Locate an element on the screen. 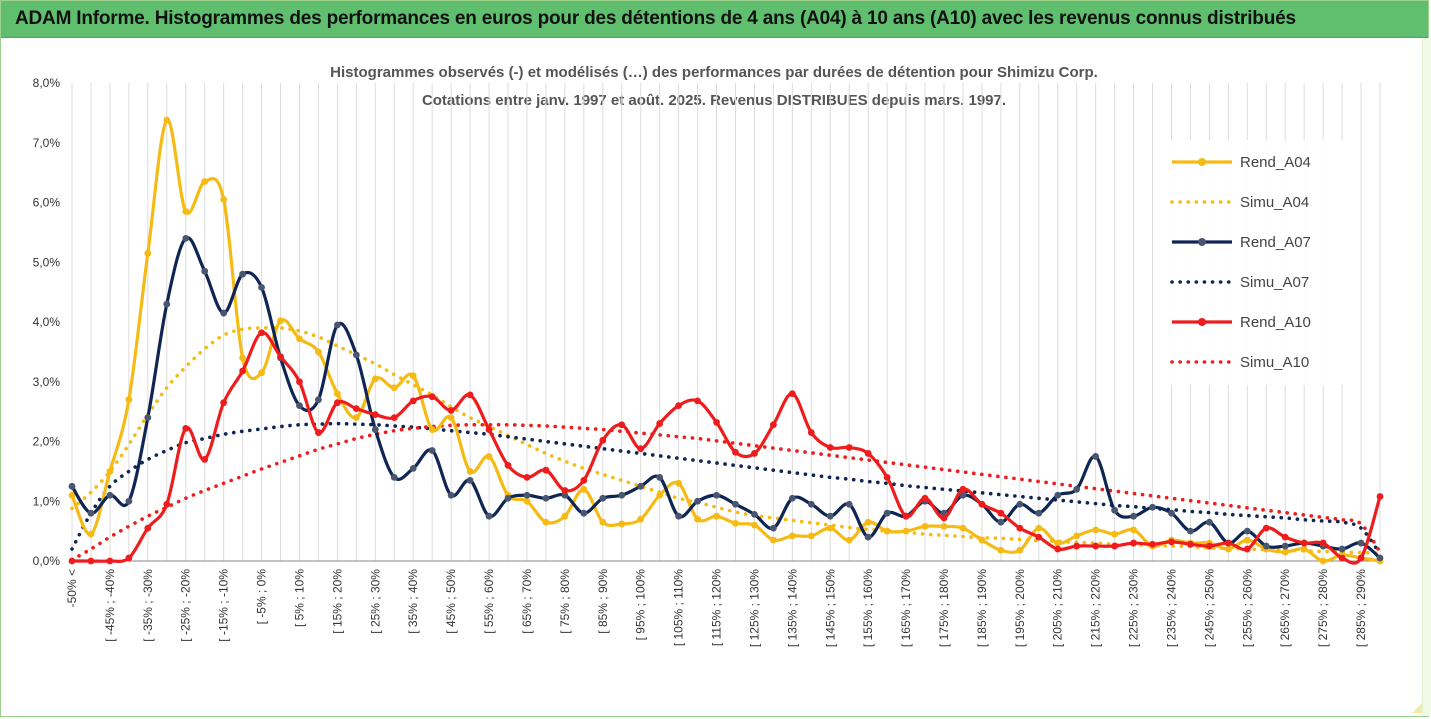 The image size is (1431, 719). x-tick-label: [ 35% ; 40% is located at coordinates (413, 601).